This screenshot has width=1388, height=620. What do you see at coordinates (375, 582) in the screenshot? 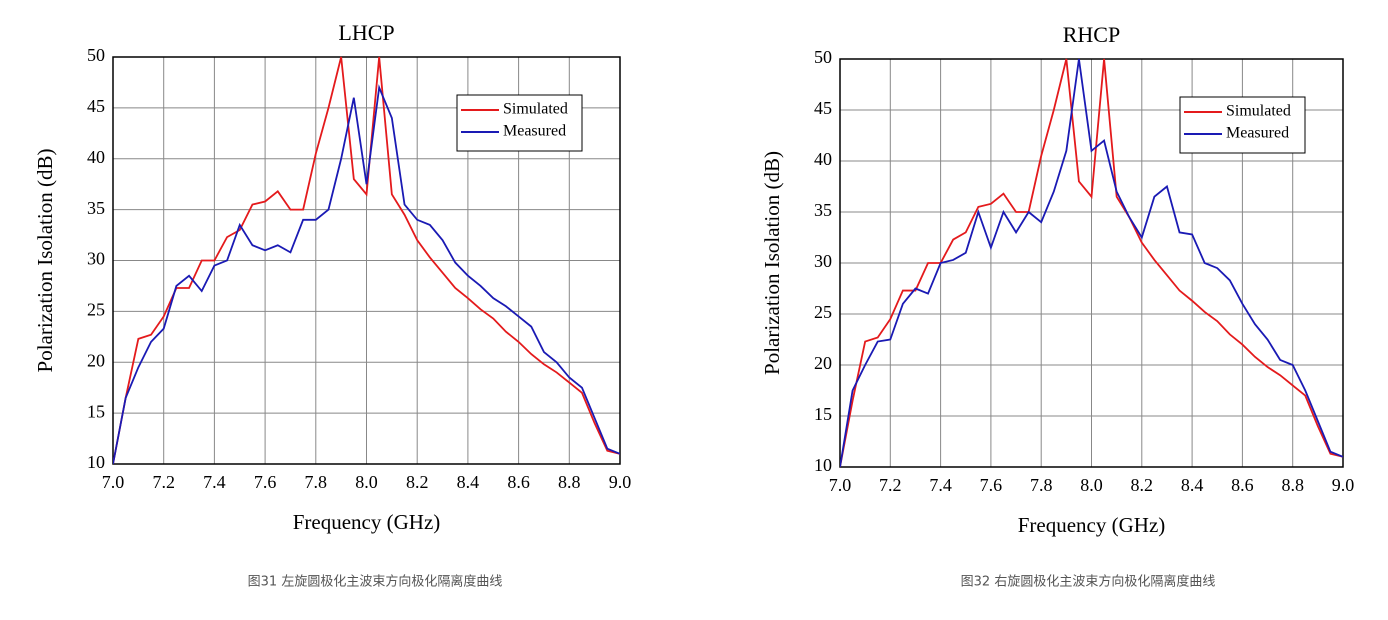
I see `caption: 图31 左旋圆极化主波束方向极化隔离度曲线` at bounding box center [375, 582].